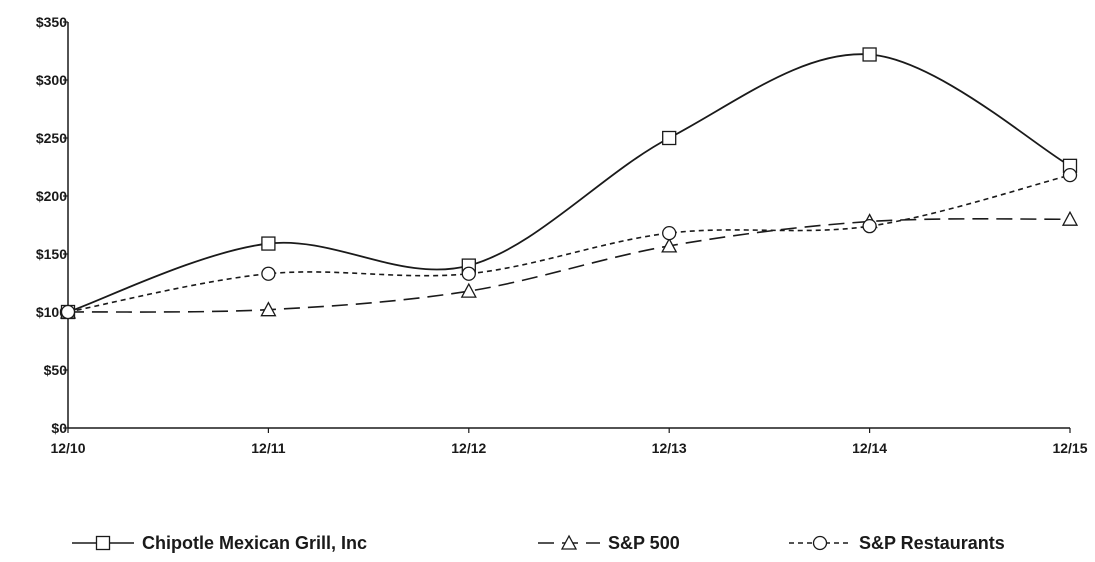 This screenshot has width=1095, height=562. What do you see at coordinates (1069, 448) in the screenshot?
I see `x-tick-label: 12/15` at bounding box center [1069, 448].